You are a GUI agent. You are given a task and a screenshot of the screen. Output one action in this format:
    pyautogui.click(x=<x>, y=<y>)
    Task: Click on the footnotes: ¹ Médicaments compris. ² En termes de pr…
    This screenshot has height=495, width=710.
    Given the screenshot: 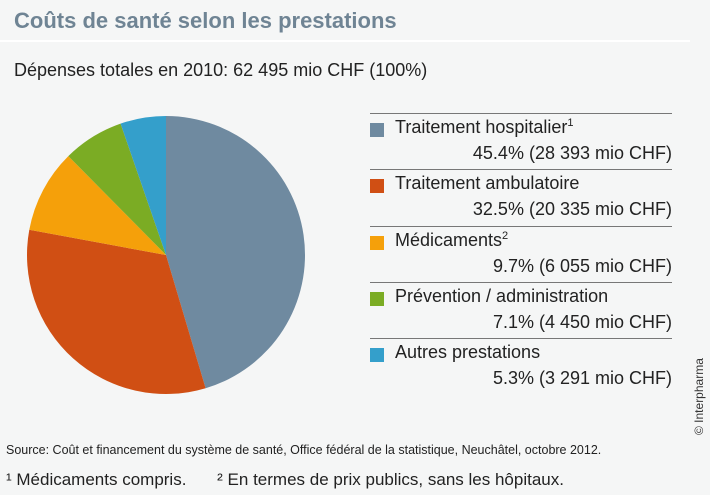 What is the action you would take?
    pyautogui.click(x=298, y=480)
    